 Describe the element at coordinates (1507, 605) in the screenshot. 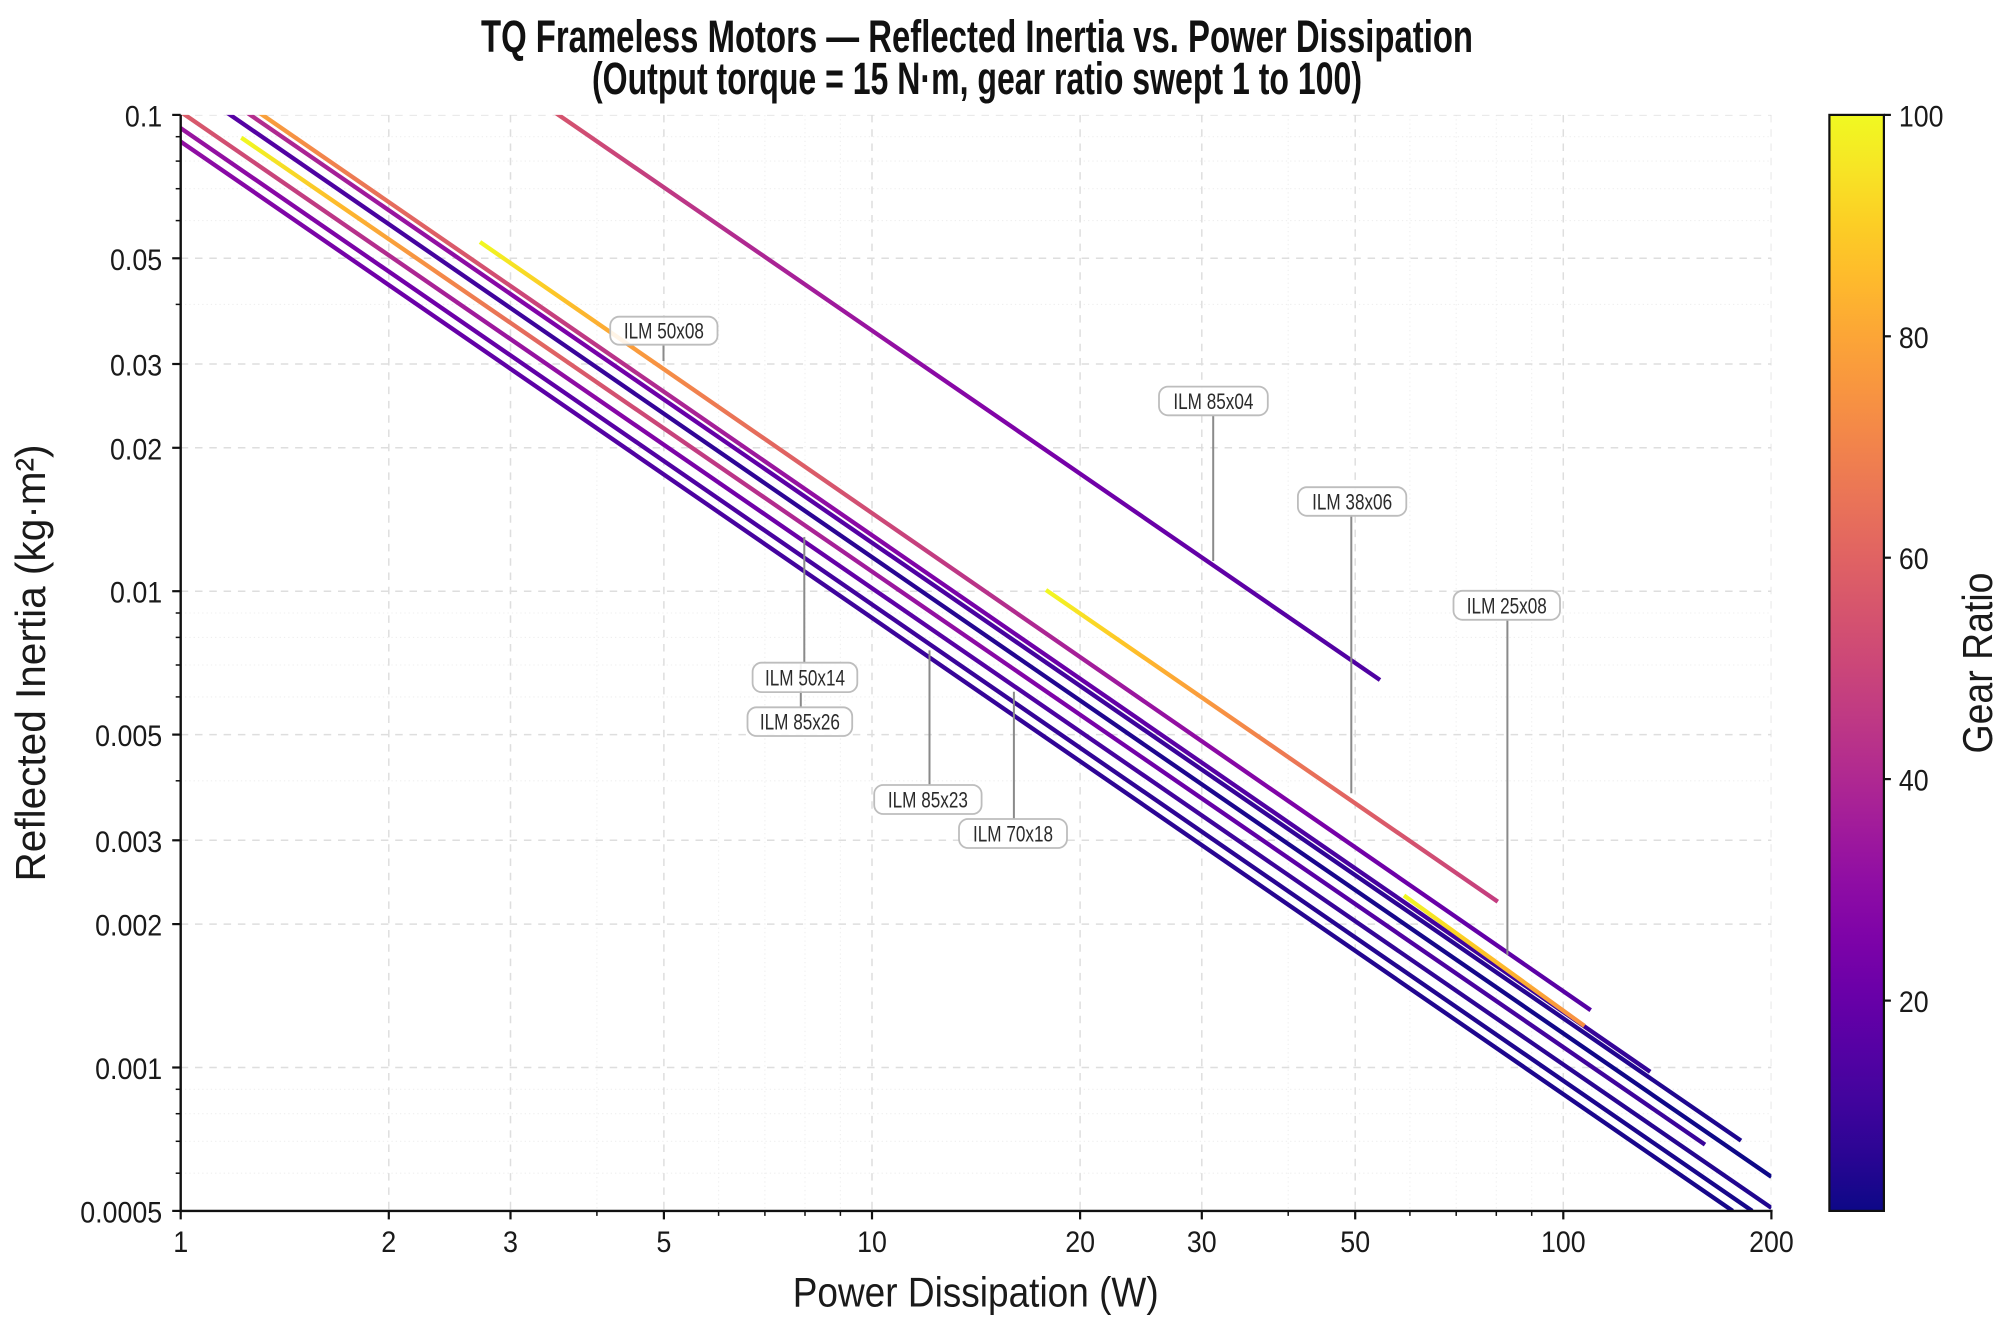

I see `svg-text: ILM 25x08` at that location.